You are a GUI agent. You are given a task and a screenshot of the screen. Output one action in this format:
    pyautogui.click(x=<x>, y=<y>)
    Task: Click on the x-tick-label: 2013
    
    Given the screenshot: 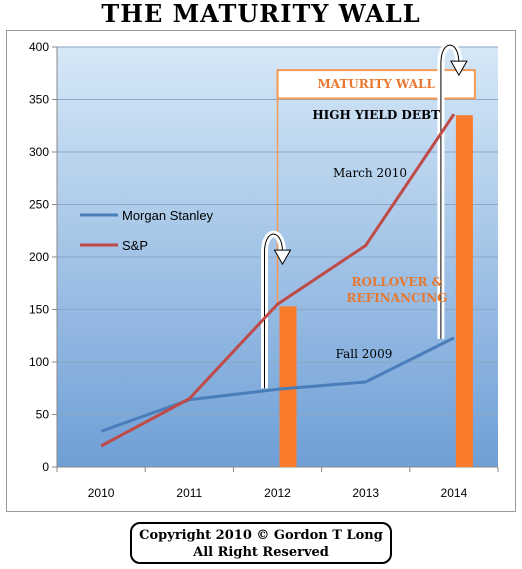 What is the action you would take?
    pyautogui.click(x=365, y=493)
    